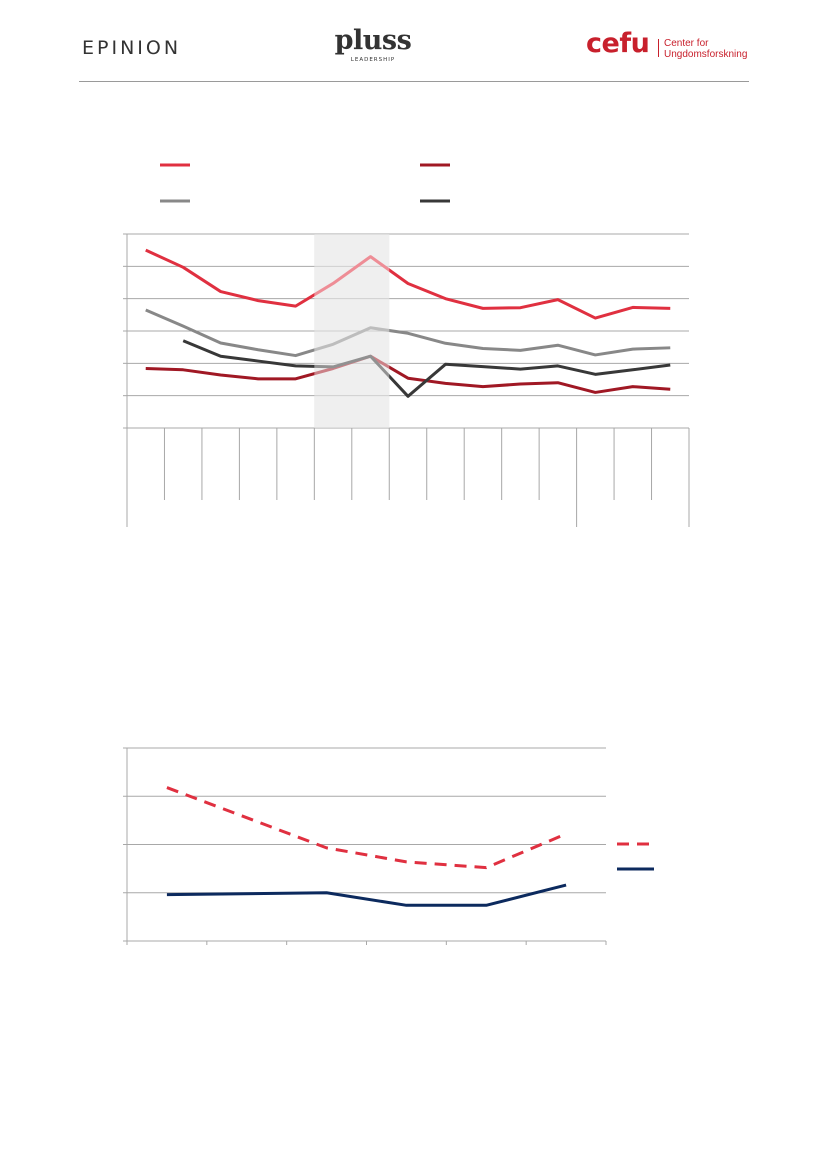  What do you see at coordinates (366, 828) in the screenshot?
I see `series-red-dashed-line` at bounding box center [366, 828].